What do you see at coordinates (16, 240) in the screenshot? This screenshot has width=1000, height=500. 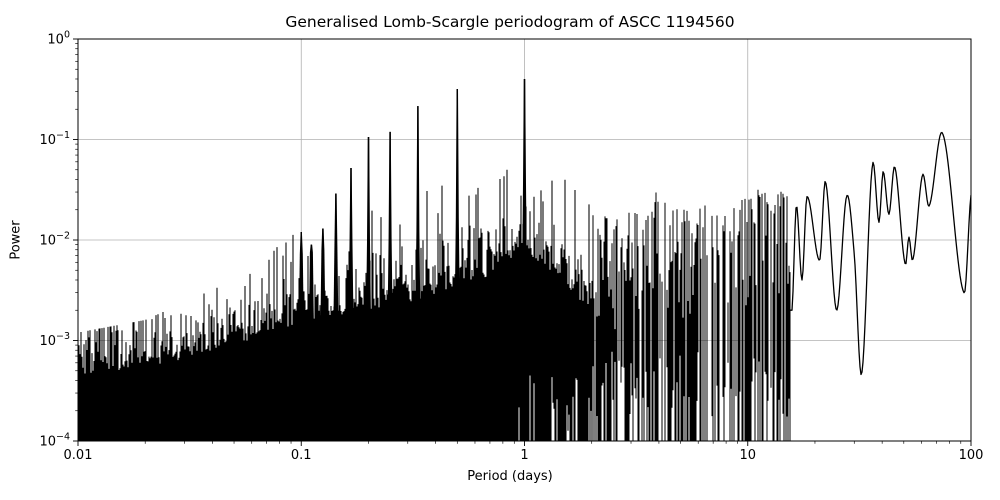 I see `y-axis-label: Power` at bounding box center [16, 240].